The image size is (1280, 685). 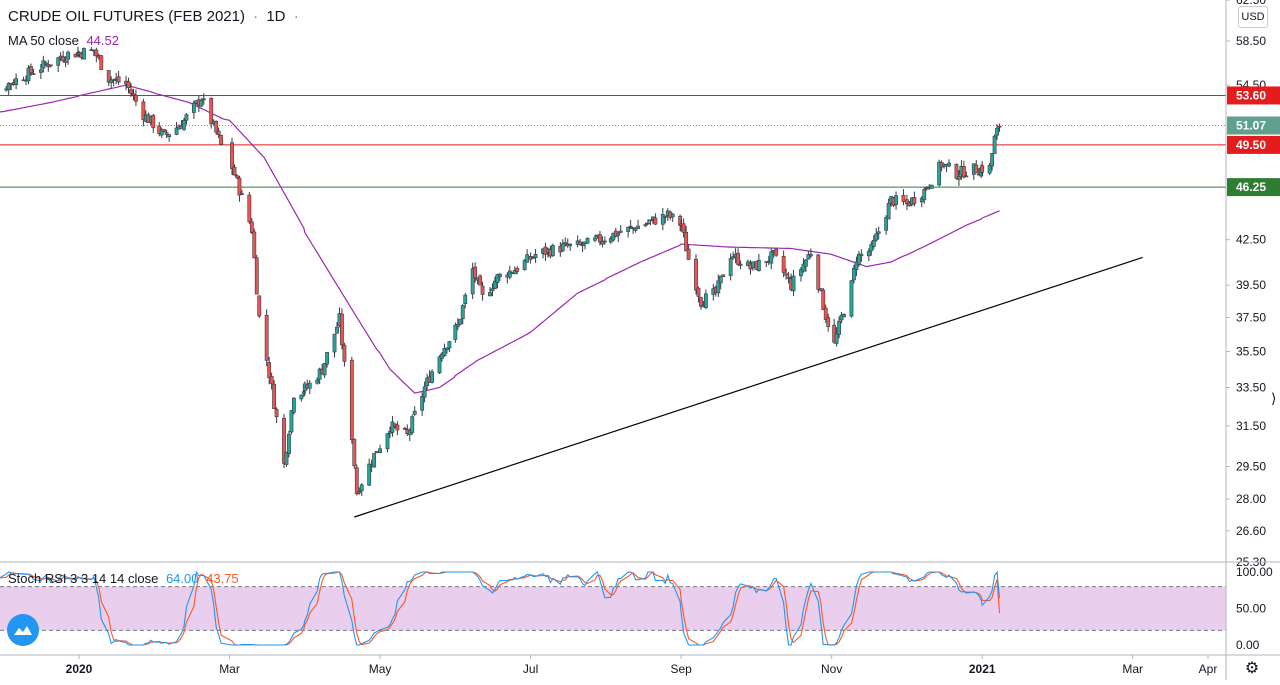 I want to click on last-price-box, so click(x=1253, y=125).